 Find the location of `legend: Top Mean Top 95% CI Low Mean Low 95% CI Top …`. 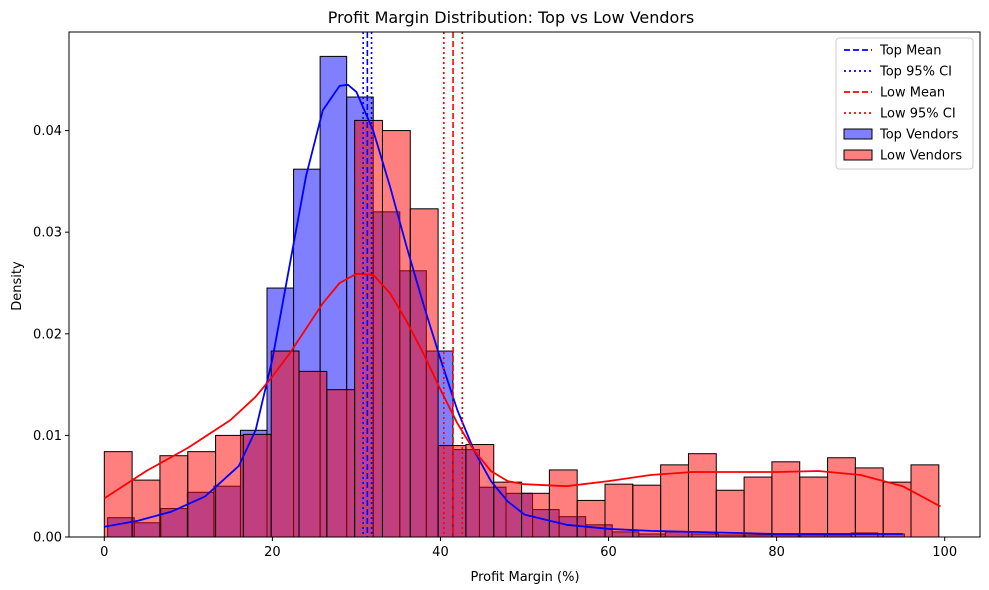

legend: Top Mean Top 95% CI Low Mean Low 95% CI Top … is located at coordinates (904, 103).